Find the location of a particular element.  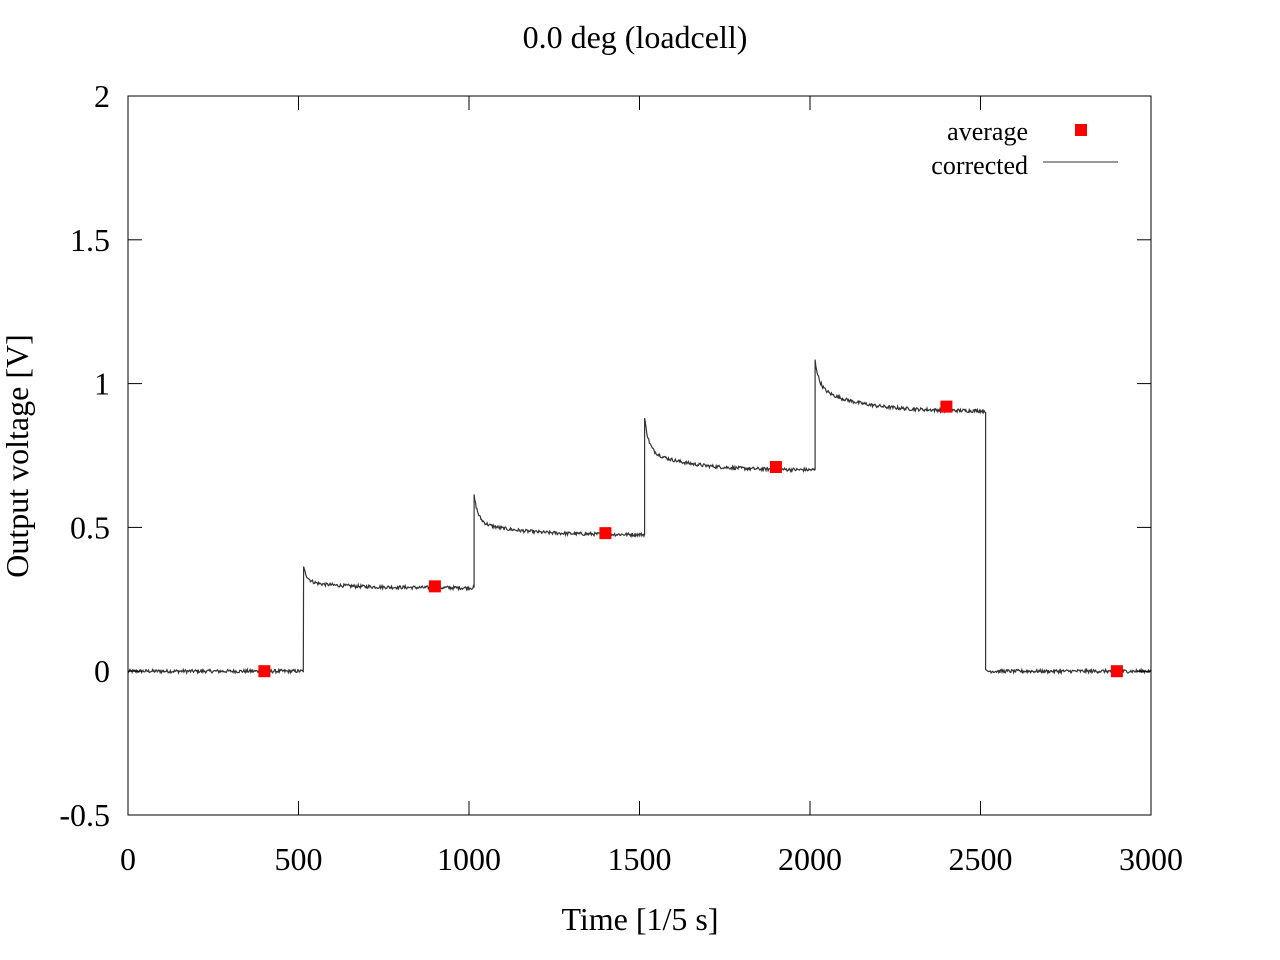

x-tick-label: 1500 is located at coordinates (640, 859).